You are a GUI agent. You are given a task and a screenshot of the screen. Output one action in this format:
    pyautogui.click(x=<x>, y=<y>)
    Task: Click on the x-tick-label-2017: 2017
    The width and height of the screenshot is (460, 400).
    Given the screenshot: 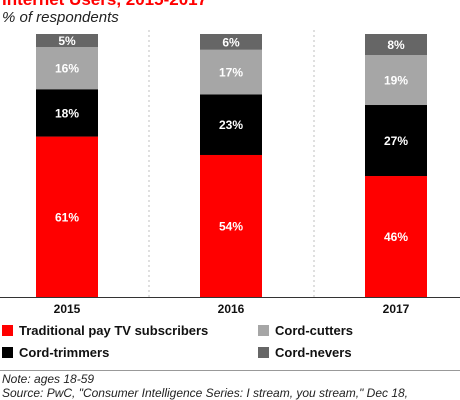 What is the action you would take?
    pyautogui.click(x=396, y=309)
    